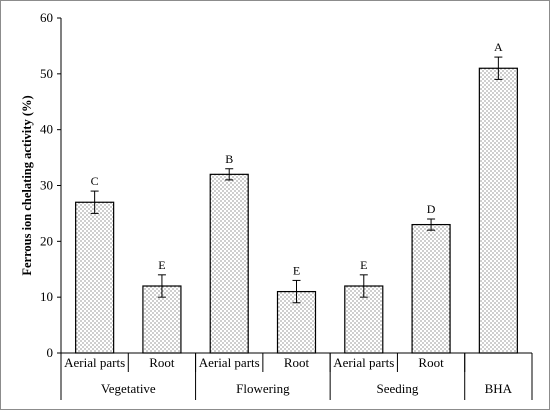 This screenshot has height=410, width=550. Describe the element at coordinates (46, 17) in the screenshot. I see `y-tick-label: 60` at that location.